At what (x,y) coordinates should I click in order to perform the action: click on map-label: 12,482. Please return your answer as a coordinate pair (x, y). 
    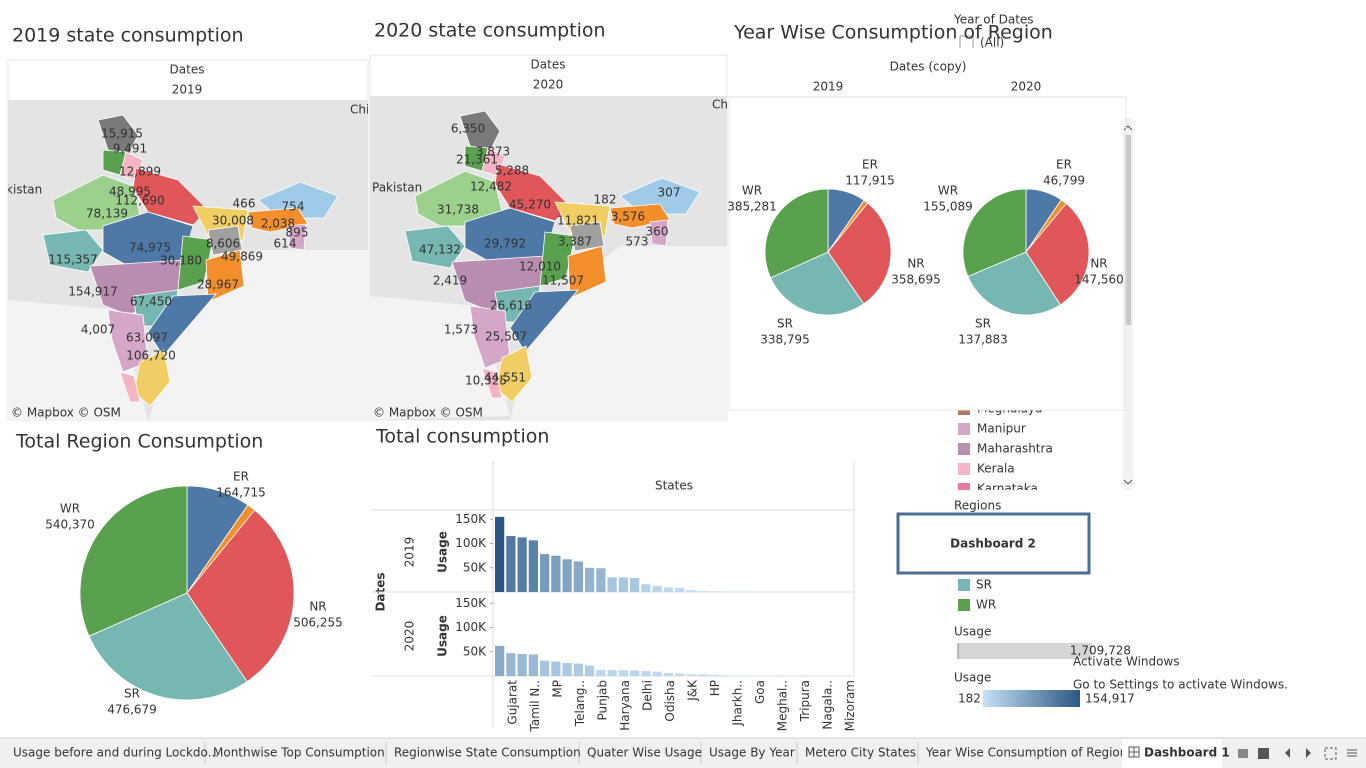
    Looking at the image, I should click on (491, 187).